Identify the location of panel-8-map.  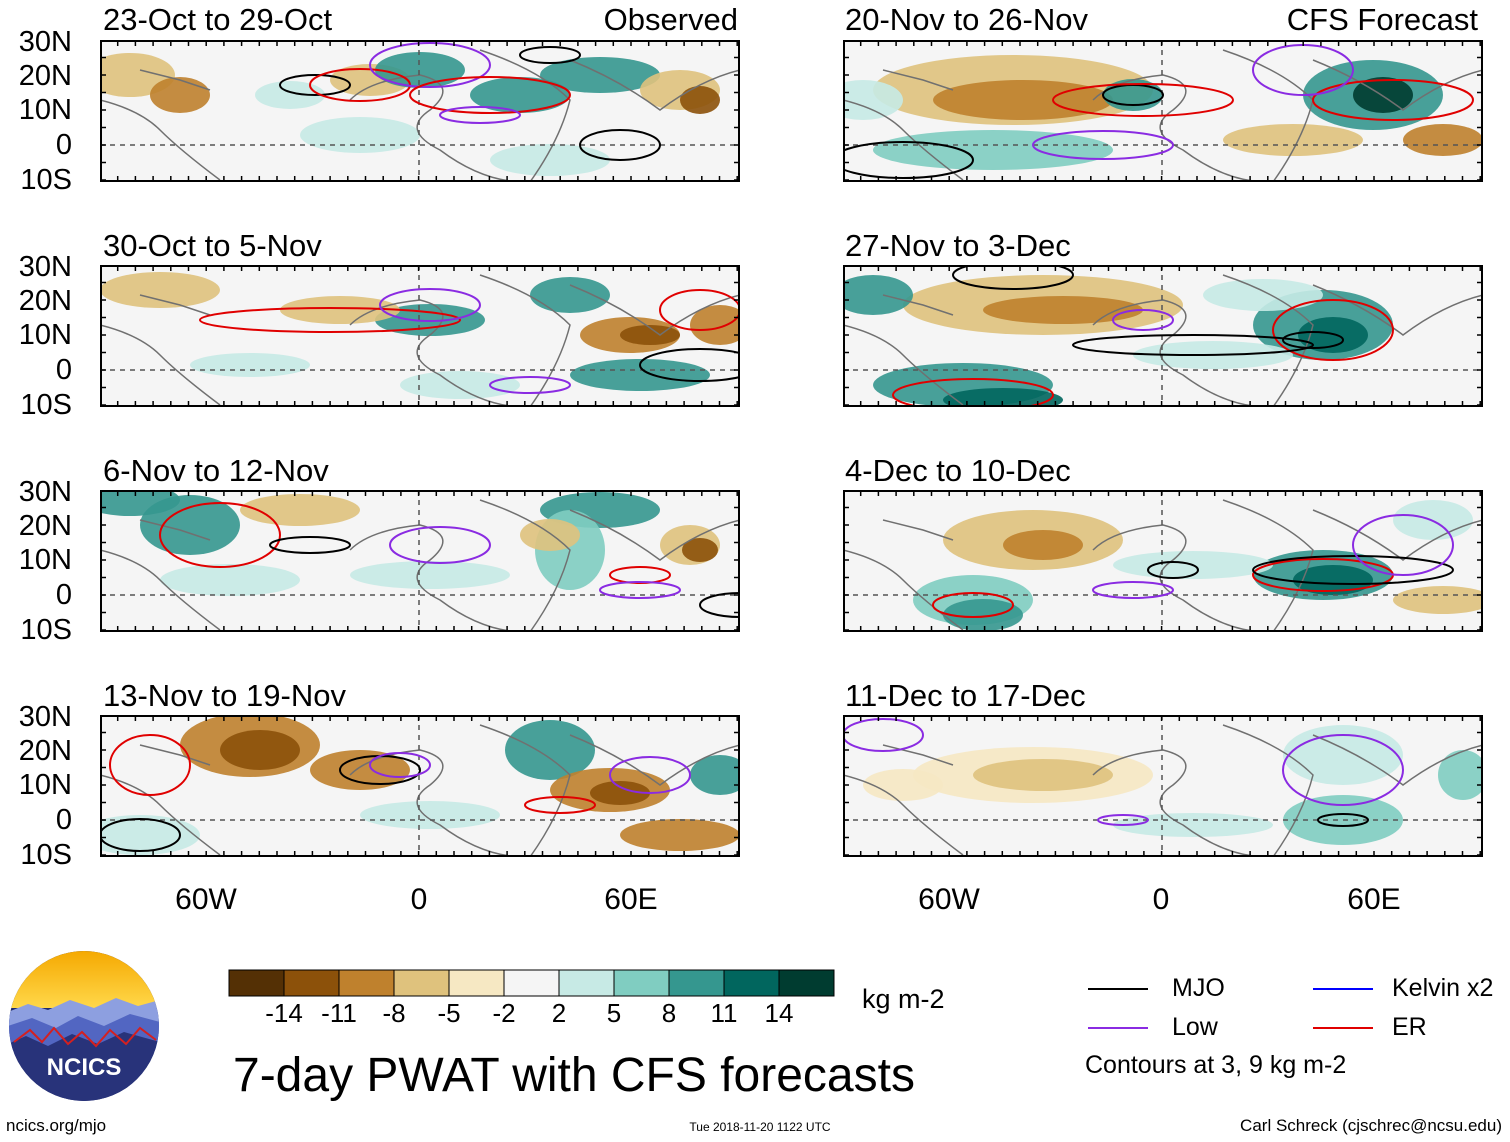
(1163, 786).